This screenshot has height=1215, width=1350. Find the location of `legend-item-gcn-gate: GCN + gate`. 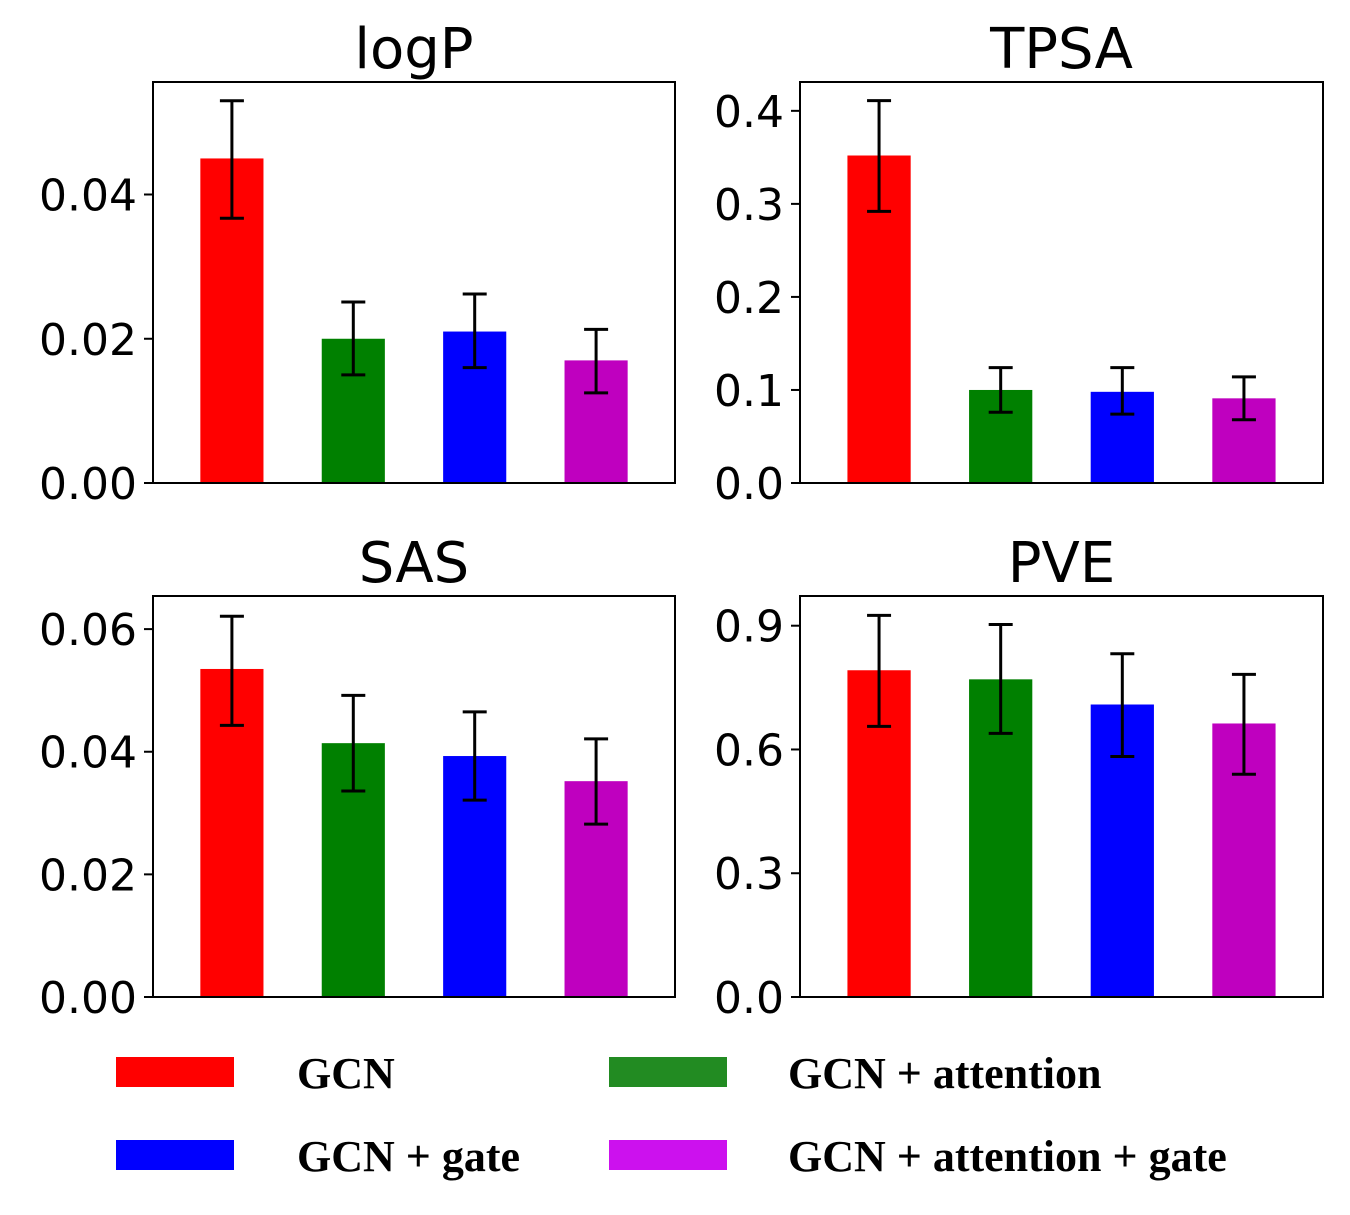

legend-item-gcn-gate: GCN + gate is located at coordinates (318, 1156).